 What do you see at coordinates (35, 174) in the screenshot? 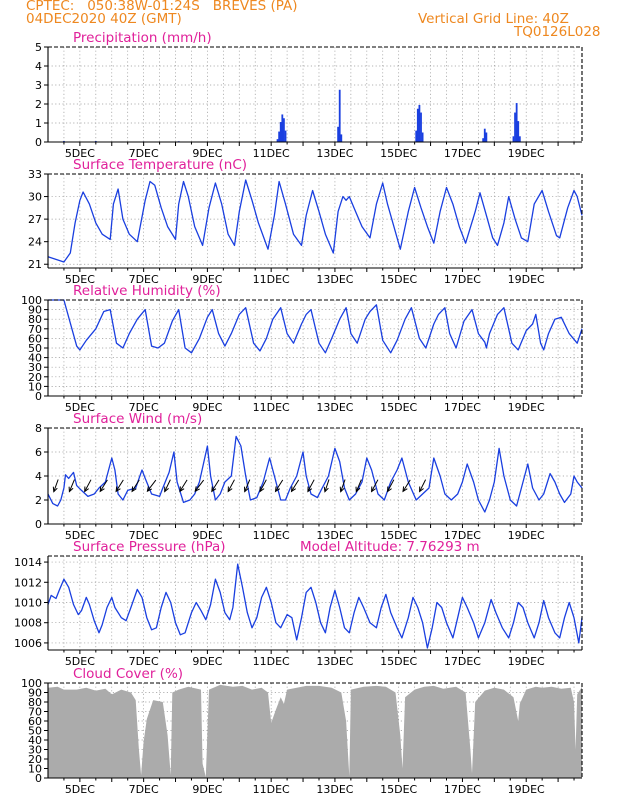
I see `y-tick-label: 33` at bounding box center [35, 174].